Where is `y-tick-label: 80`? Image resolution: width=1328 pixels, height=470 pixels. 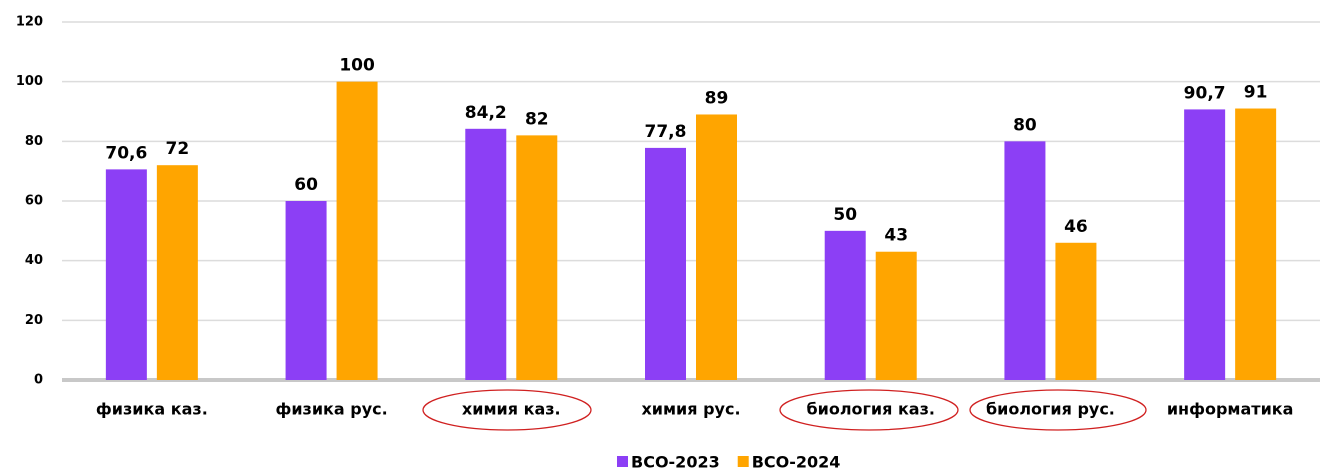
y-tick-label: 80 is located at coordinates (34, 141).